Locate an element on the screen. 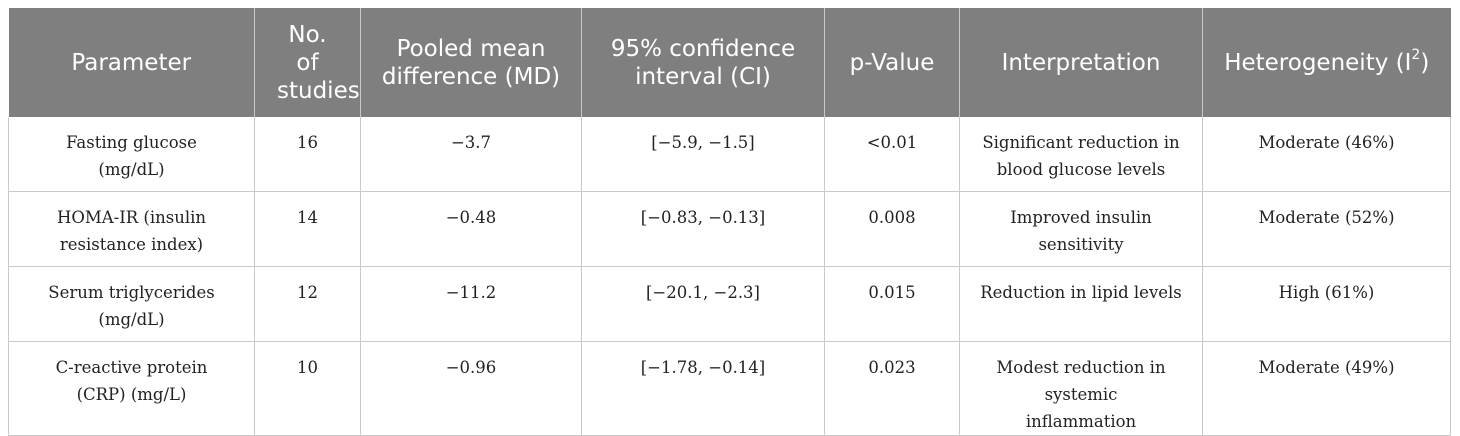 This screenshot has height=436, width=1460. cell-parameter: HOMA-IR (insulin resistance index) is located at coordinates (131, 229).